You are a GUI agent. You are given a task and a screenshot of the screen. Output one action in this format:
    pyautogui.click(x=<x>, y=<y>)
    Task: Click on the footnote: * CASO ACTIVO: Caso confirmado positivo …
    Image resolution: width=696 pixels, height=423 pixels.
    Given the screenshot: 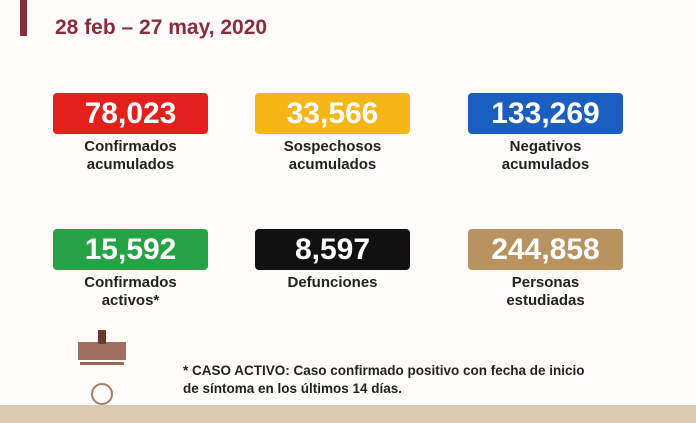 What is the action you would take?
    pyautogui.click(x=384, y=380)
    